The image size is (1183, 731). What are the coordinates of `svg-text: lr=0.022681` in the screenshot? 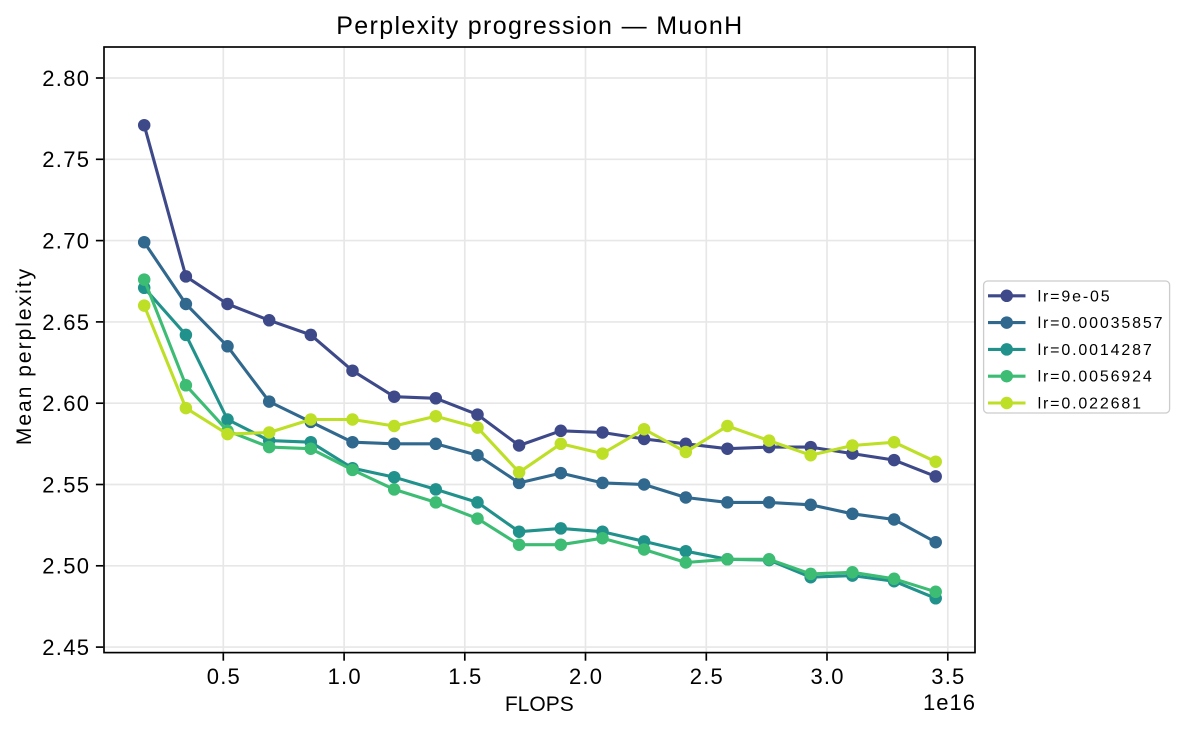 It's located at (1090, 404).